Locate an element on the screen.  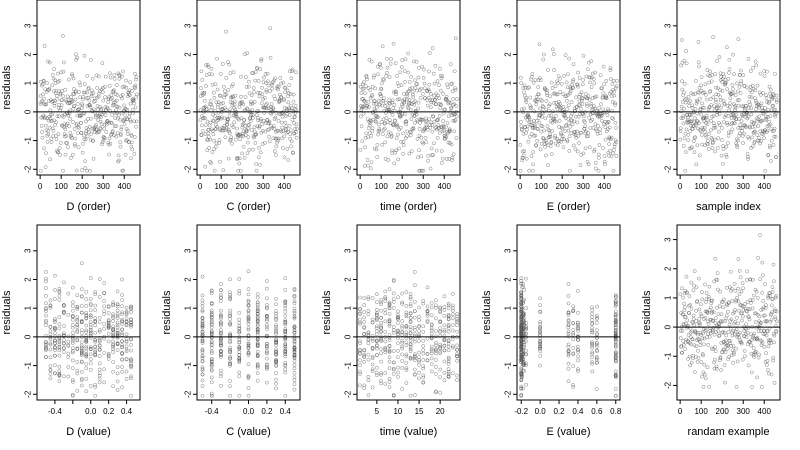
y-tick-label: -1 is located at coordinates (188, 140).